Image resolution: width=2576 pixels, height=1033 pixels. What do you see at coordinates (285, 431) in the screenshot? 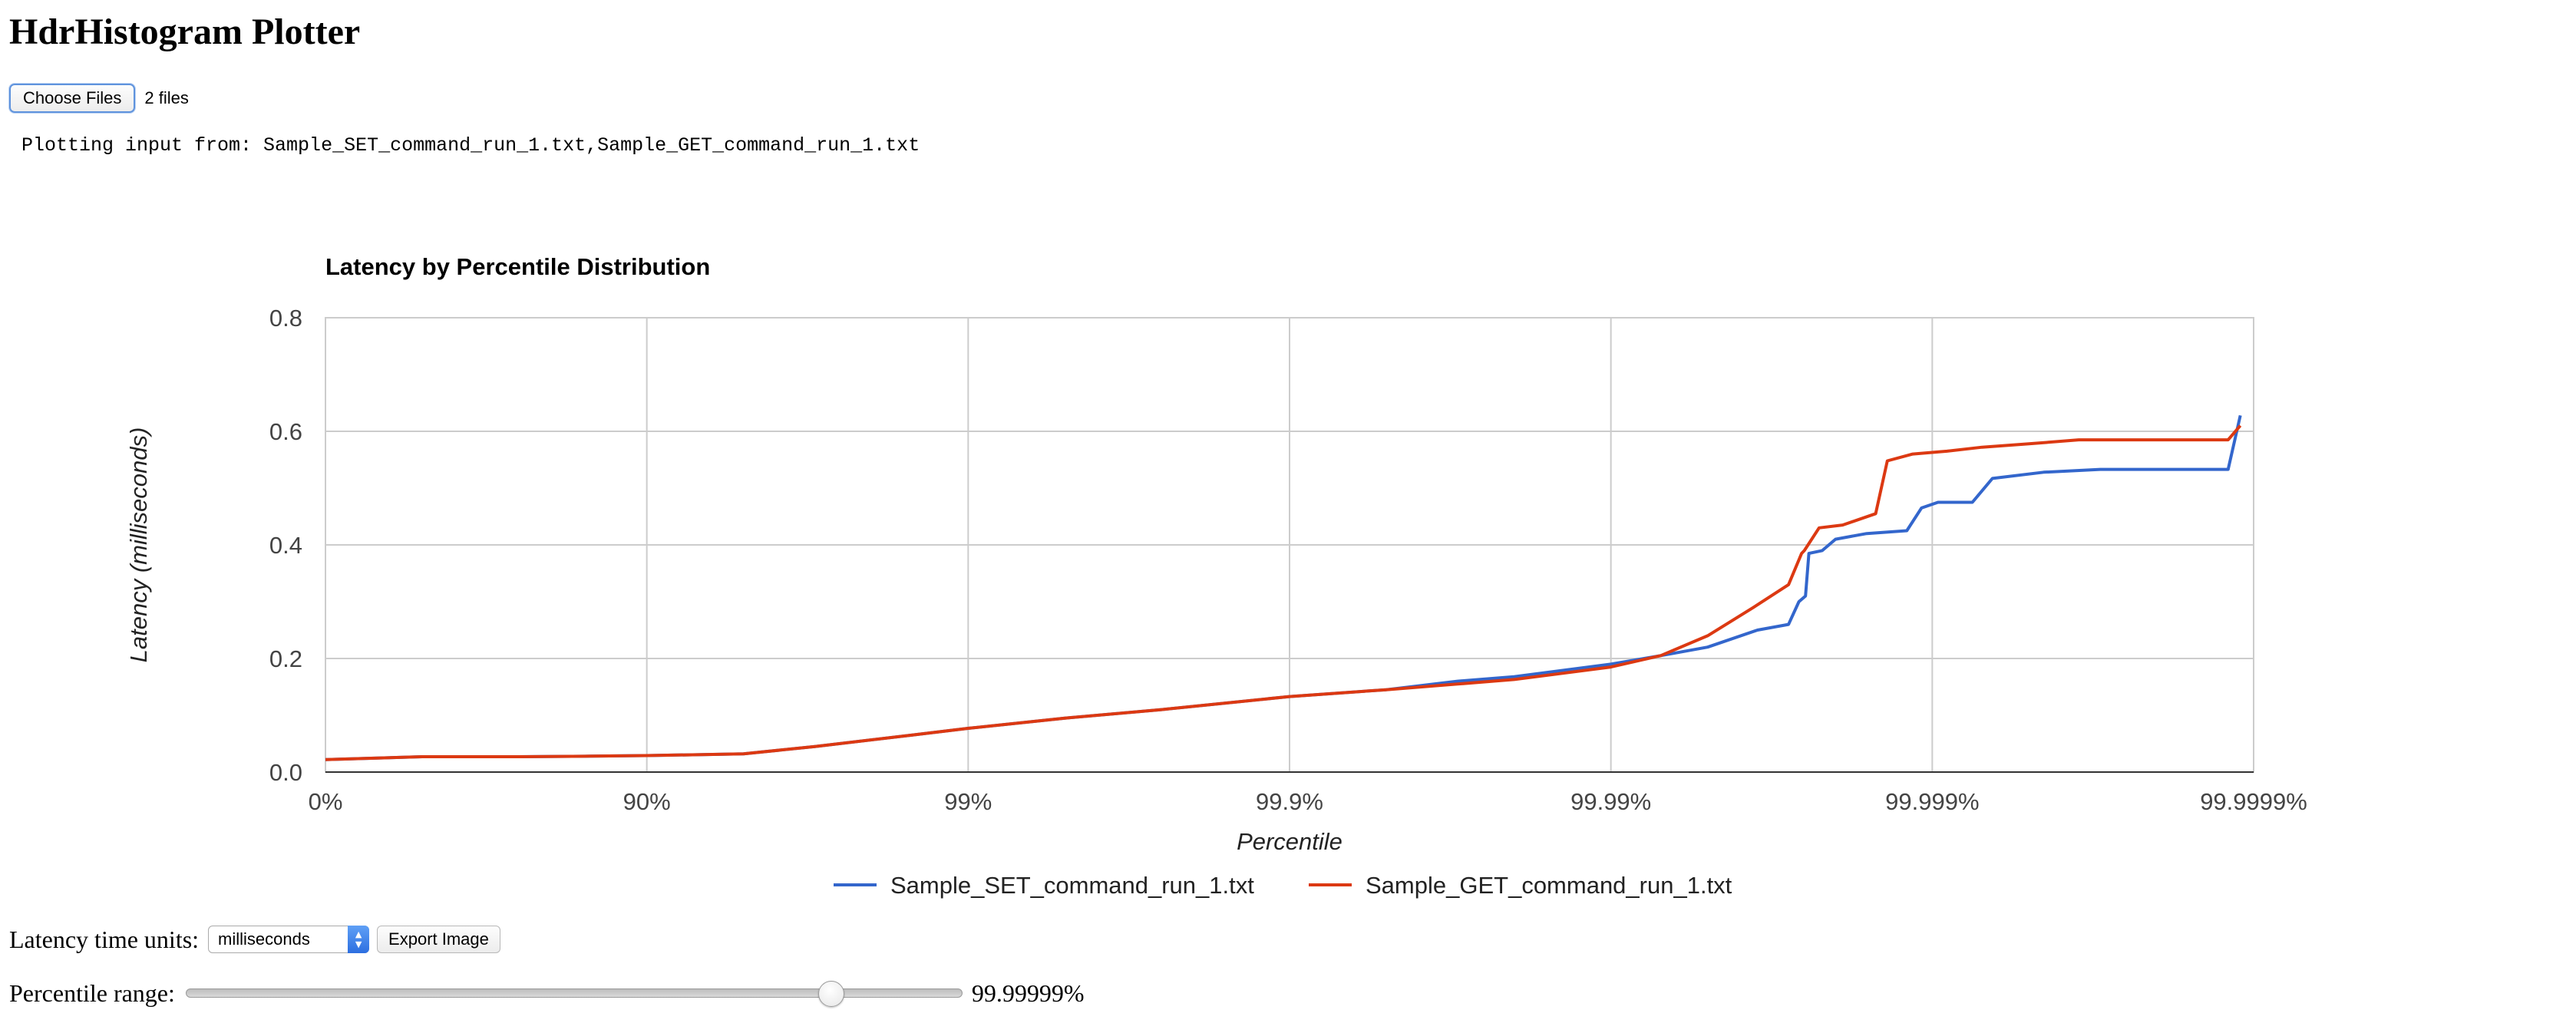
I see `y-tick-label: 0.6` at bounding box center [285, 431].